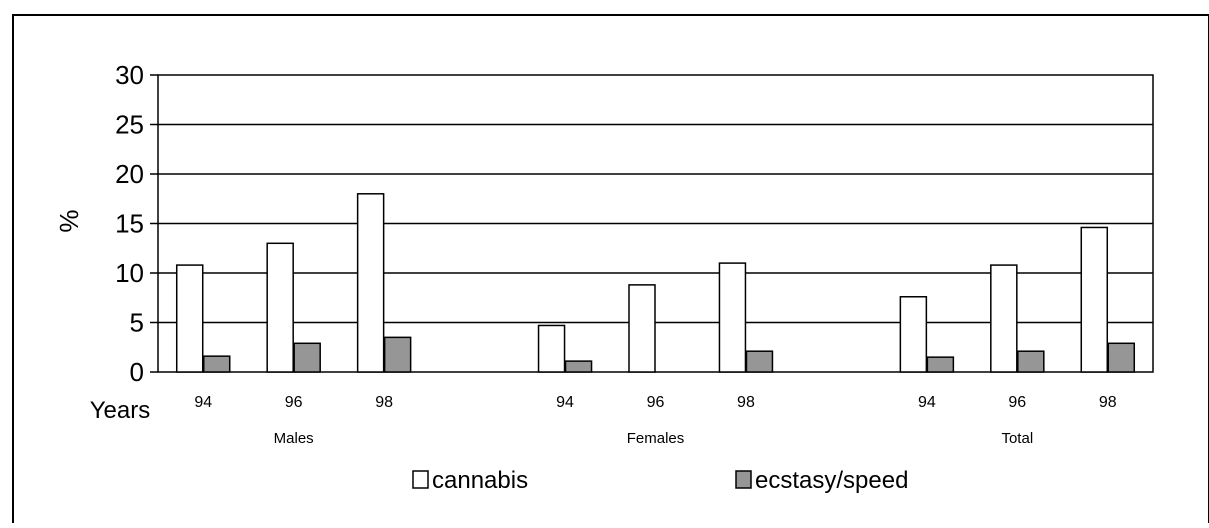  I want to click on xlabel-layer: 94 96 98 Males 94 96 98 Females 94 96 98 Total, so click(655, 420).